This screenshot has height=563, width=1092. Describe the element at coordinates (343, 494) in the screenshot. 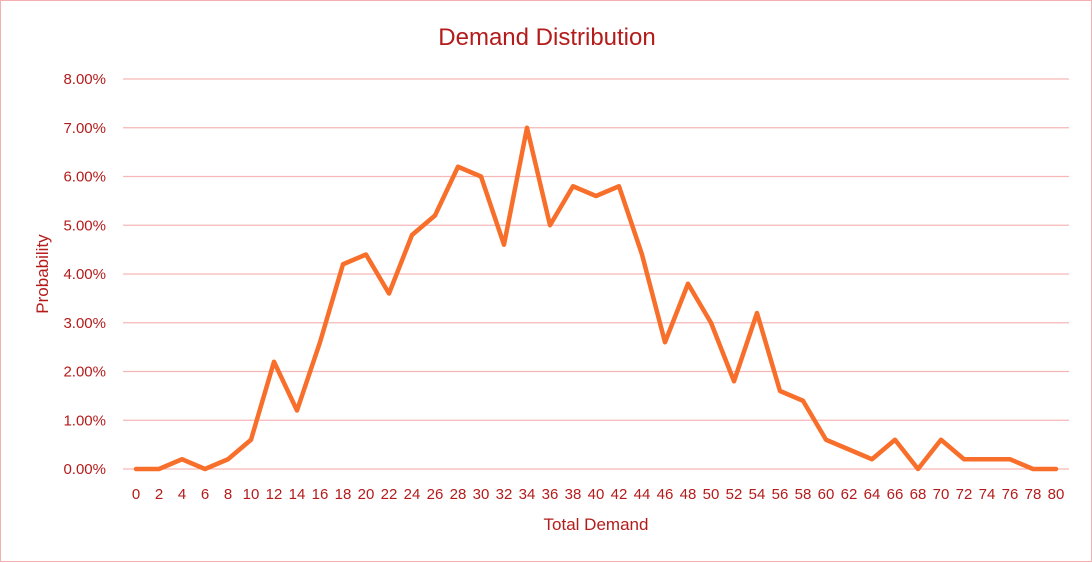

I see `x-tick-label: 18` at that location.